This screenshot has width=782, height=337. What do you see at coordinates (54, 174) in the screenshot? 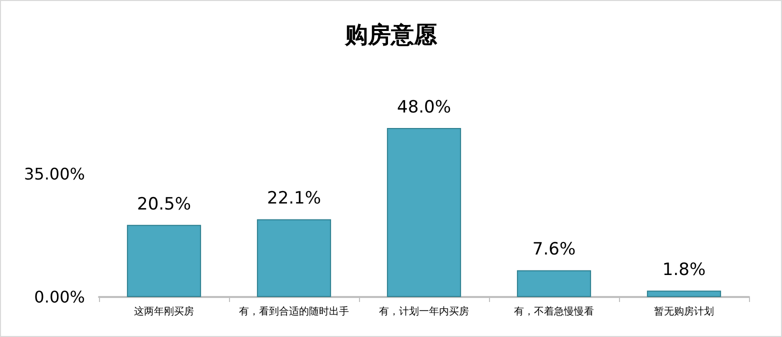
I see `y-tick-label: 35.00%` at bounding box center [54, 174].